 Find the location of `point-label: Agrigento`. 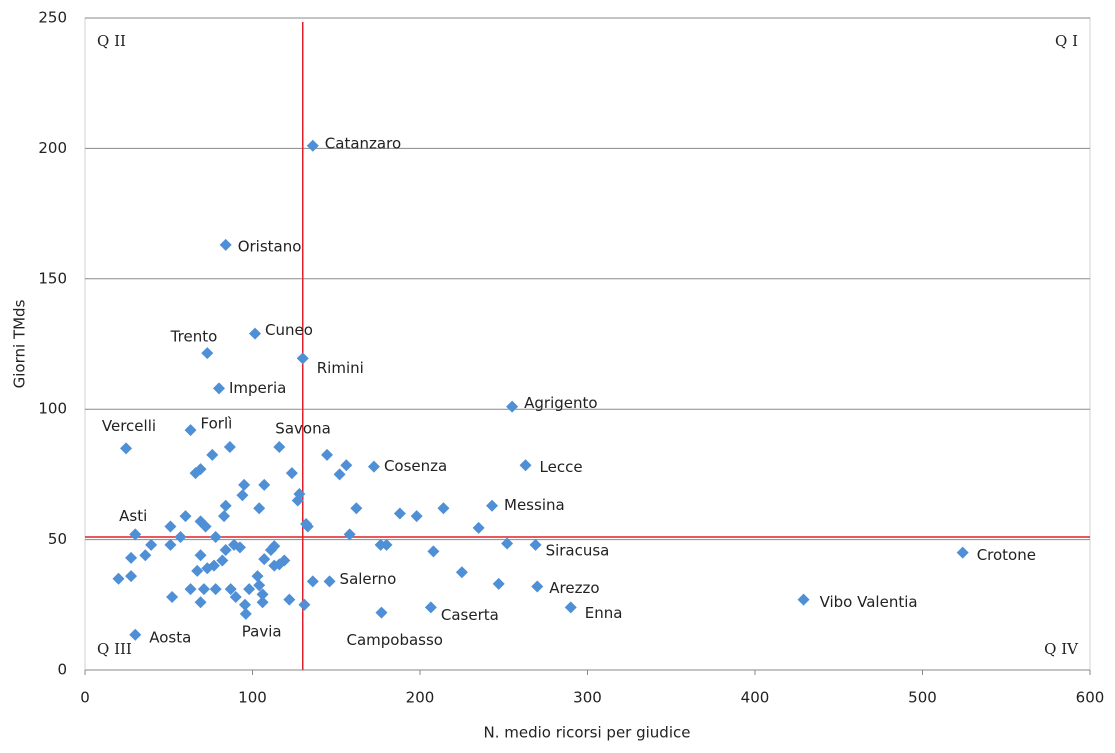

point-label: Agrigento is located at coordinates (560, 403).